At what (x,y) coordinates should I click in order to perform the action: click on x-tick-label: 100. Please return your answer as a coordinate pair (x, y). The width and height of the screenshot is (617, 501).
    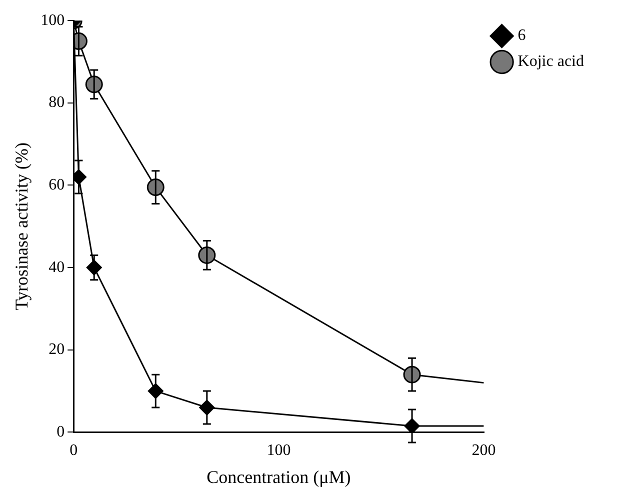
    Looking at the image, I should click on (278, 451).